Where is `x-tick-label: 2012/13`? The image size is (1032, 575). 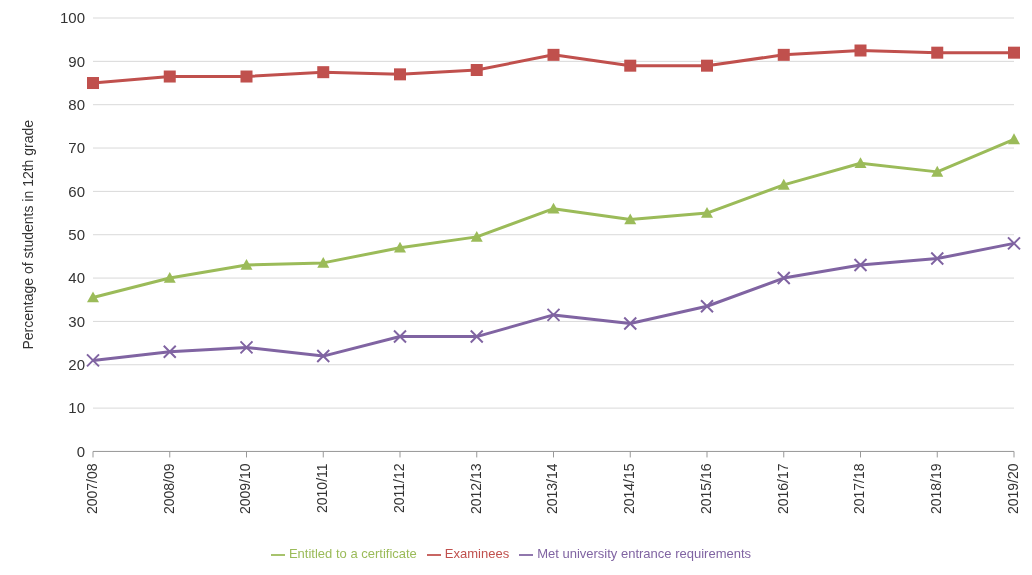 x-tick-label: 2012/13 is located at coordinates (475, 489).